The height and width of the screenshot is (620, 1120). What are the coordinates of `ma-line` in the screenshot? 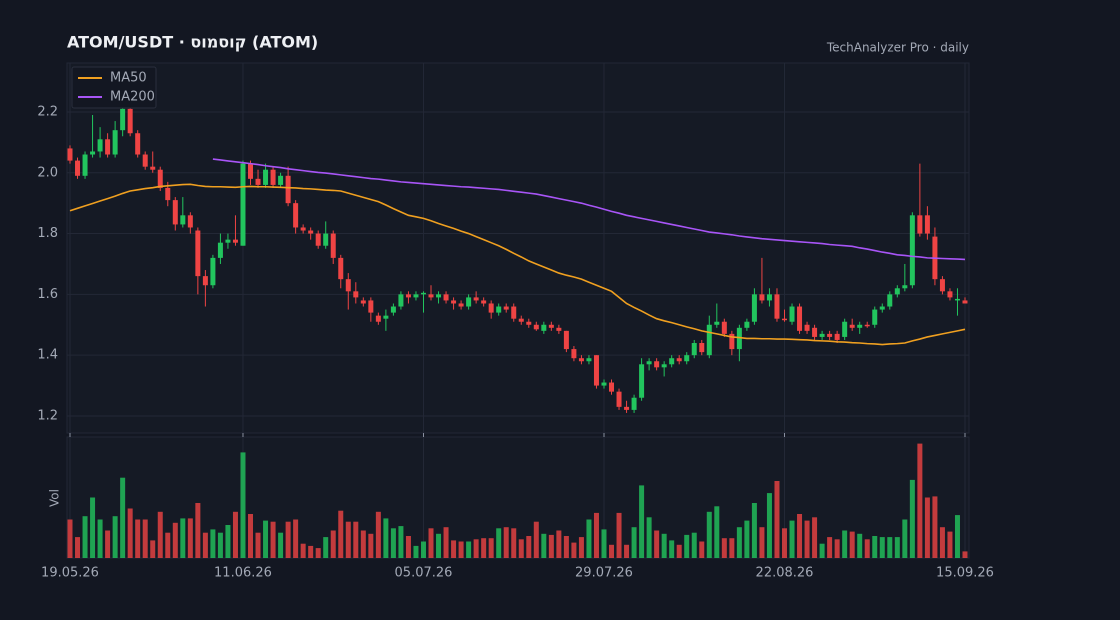 It's located at (589, 209).